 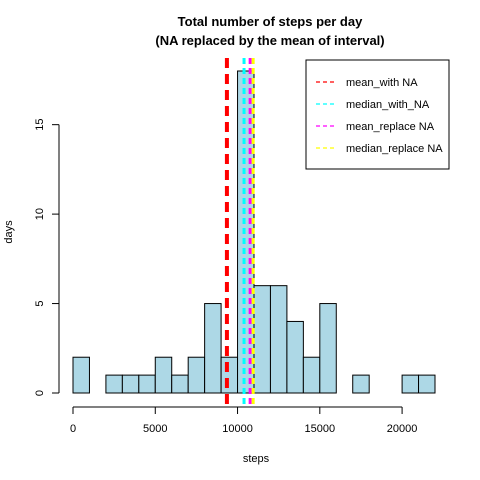 I want to click on legend-label-2: mean_replace NA, so click(x=390, y=127).